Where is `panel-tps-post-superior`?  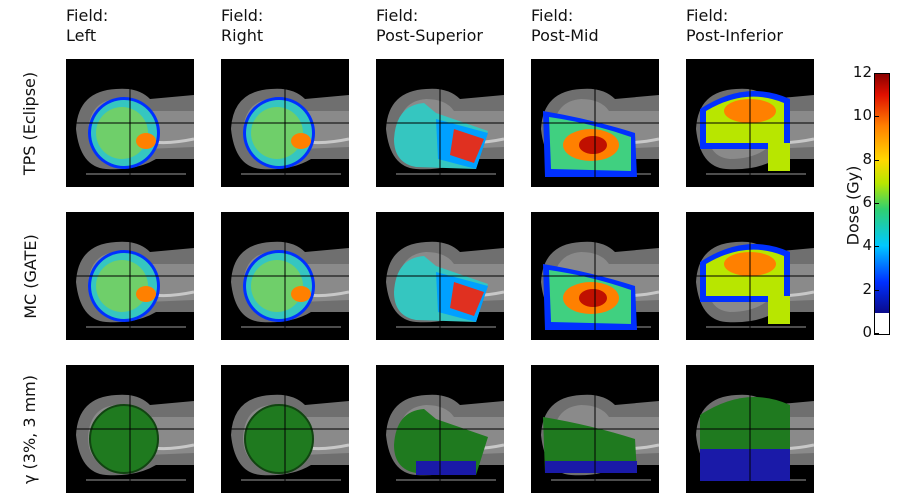
panel-tps-post-superior is located at coordinates (440, 123).